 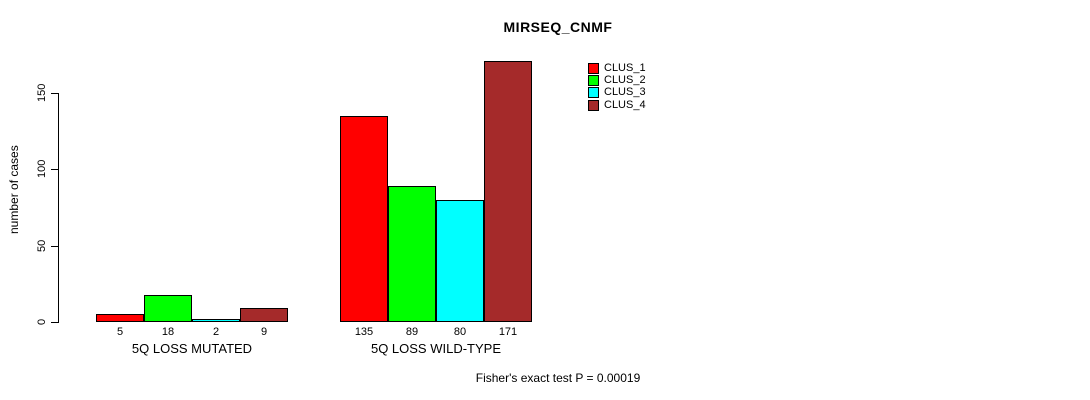 I want to click on bar-value-label: 9, so click(x=264, y=332).